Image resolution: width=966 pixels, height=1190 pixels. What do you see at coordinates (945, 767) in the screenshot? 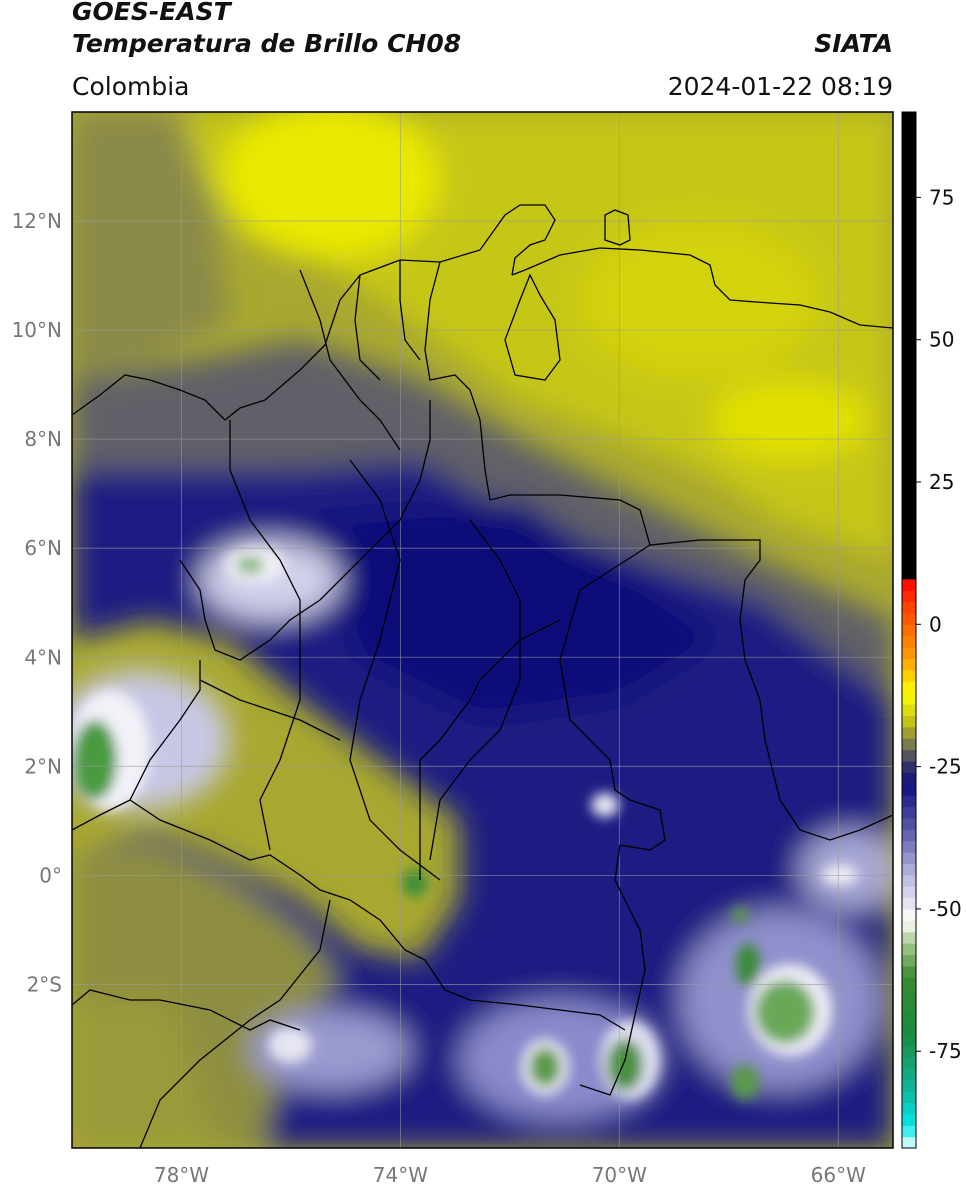
I see `colorbar-tick-label: -25` at bounding box center [945, 767].